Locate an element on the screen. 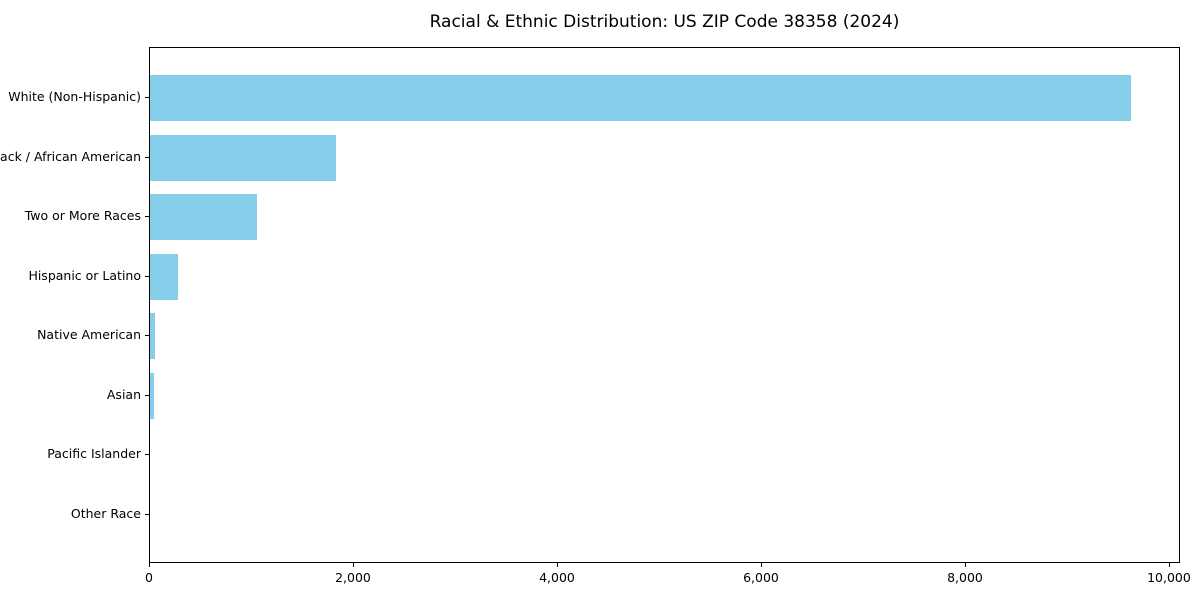 The height and width of the screenshot is (600, 1200). y-tick-label-other-race: Other Race is located at coordinates (105, 513).